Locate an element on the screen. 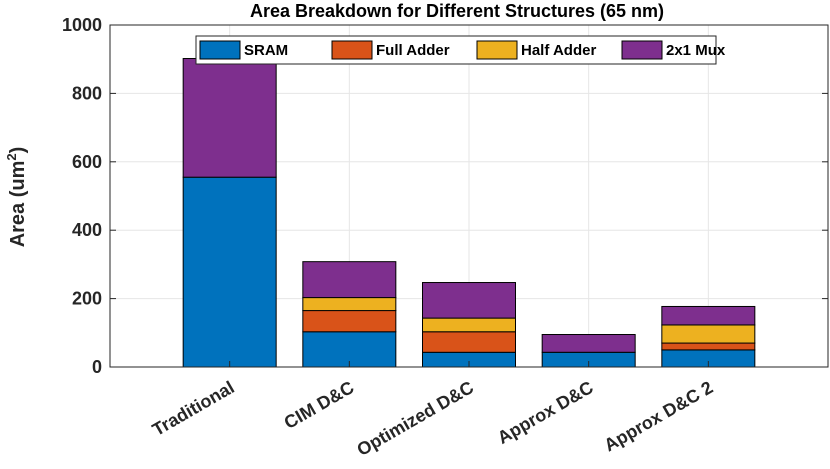 The height and width of the screenshot is (469, 830). y-tick-label: 0 is located at coordinates (97, 367).